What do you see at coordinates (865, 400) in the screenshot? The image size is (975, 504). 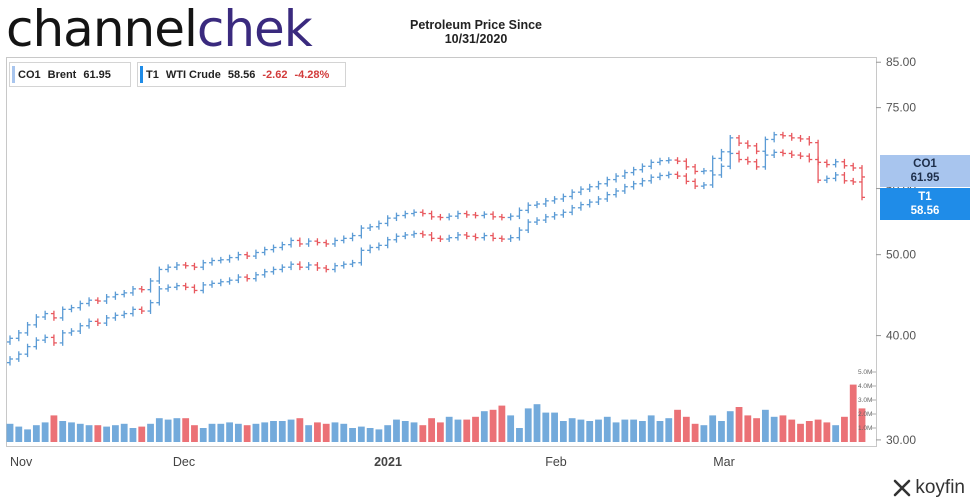 I see `volume-tick-label: 3.0M` at bounding box center [865, 400].